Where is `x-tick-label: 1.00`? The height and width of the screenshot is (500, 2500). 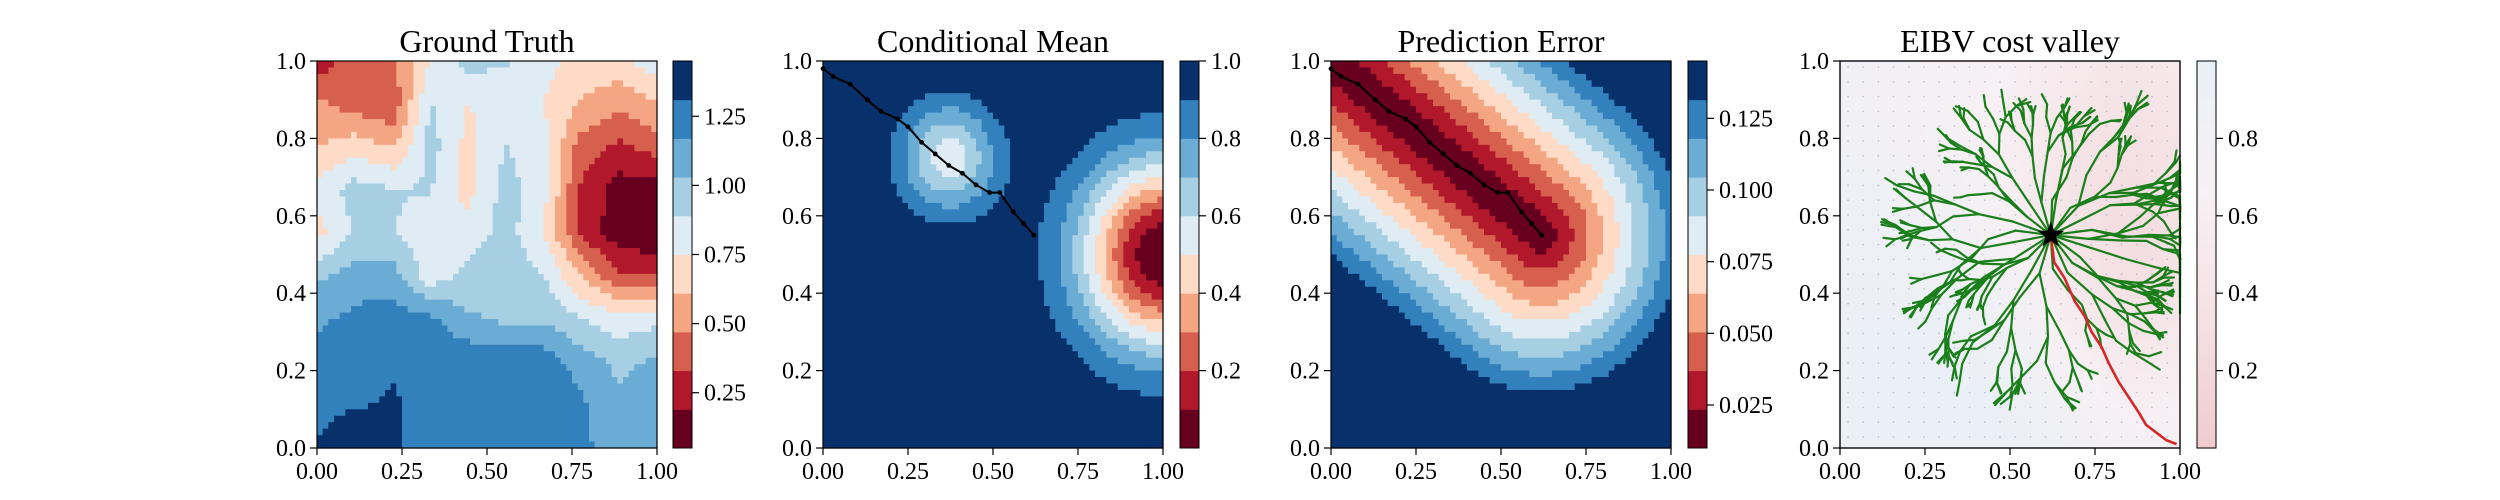
x-tick-label: 1.00 is located at coordinates (657, 472).